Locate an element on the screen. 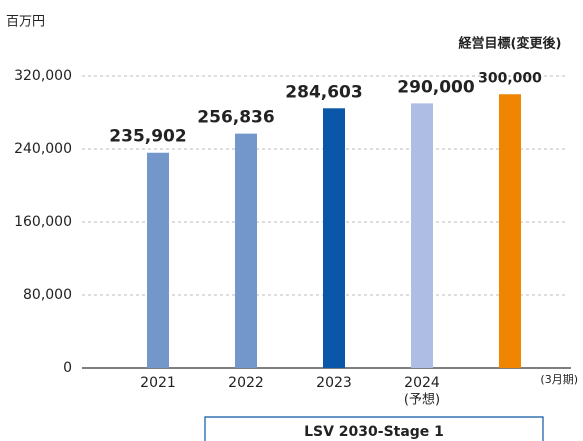 This screenshot has height=441, width=583. y-tick-label: 0 is located at coordinates (67, 368).